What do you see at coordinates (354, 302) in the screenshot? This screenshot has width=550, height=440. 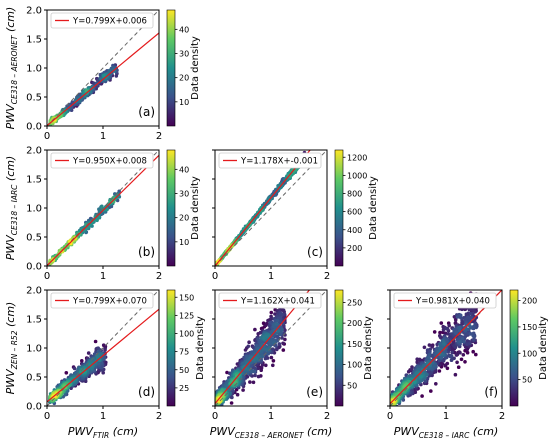 I see `colorbar-tick-label: 250` at bounding box center [354, 302].